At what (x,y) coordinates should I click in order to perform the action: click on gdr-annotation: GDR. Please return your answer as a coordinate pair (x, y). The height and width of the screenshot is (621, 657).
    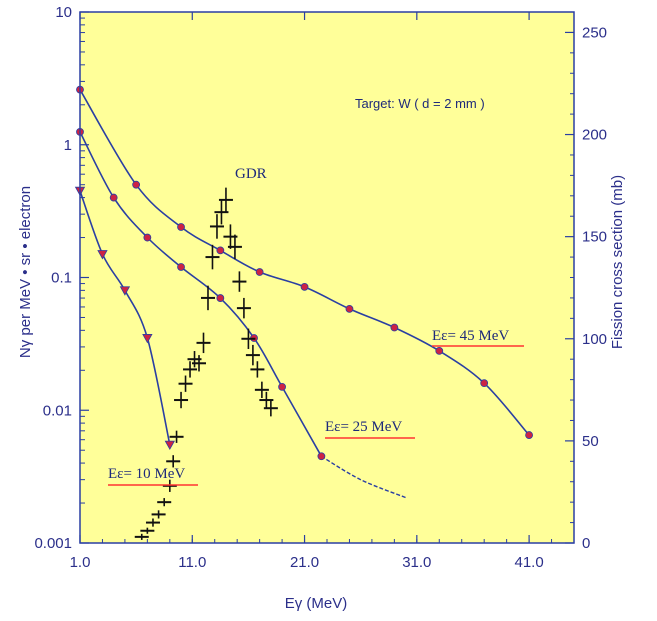
    Looking at the image, I should click on (251, 174).